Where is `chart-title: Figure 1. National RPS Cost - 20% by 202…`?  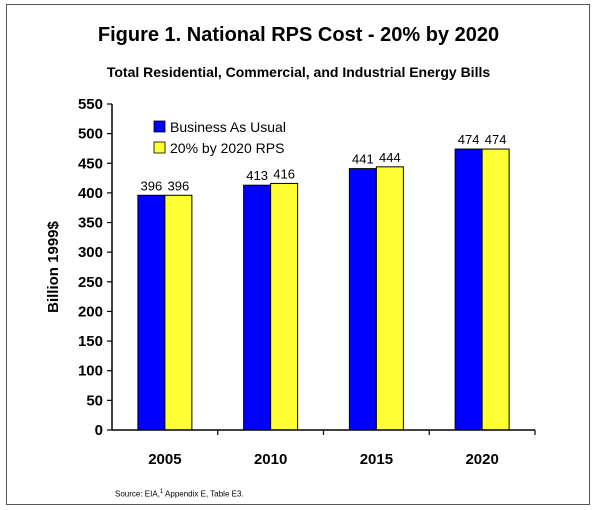
chart-title: Figure 1. National RPS Cost - 20% by 202… is located at coordinates (298, 35).